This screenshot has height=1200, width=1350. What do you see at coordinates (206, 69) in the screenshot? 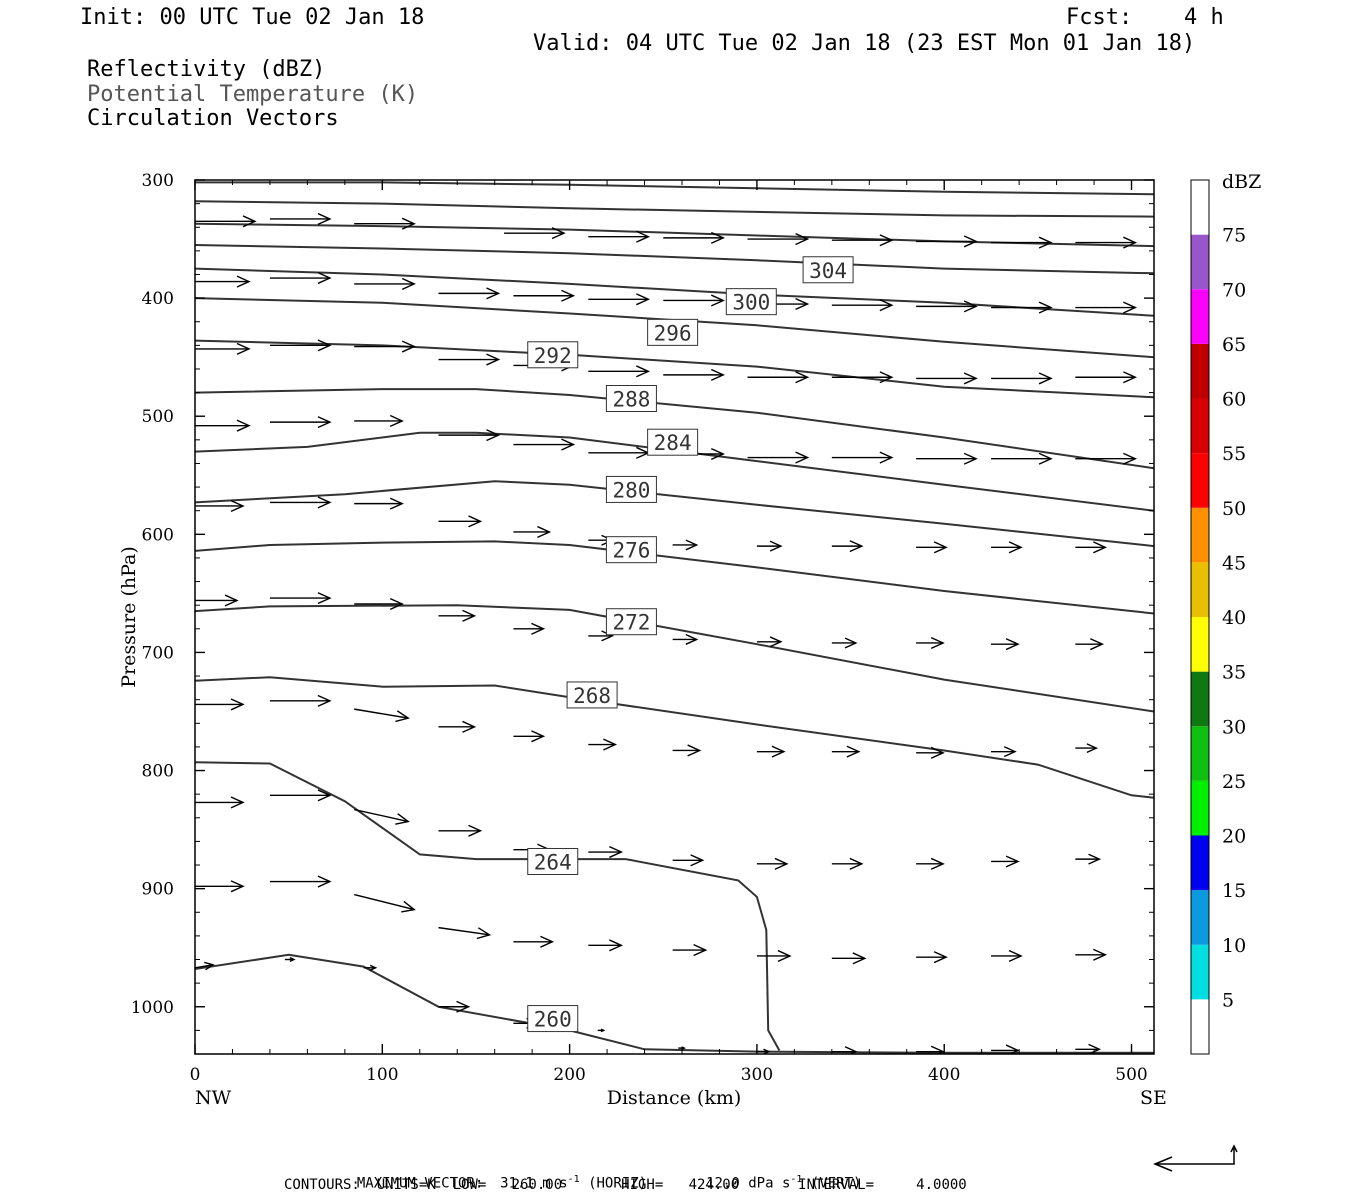
I see `field-reflectivity: Reflectivity (dBZ)` at bounding box center [206, 69].